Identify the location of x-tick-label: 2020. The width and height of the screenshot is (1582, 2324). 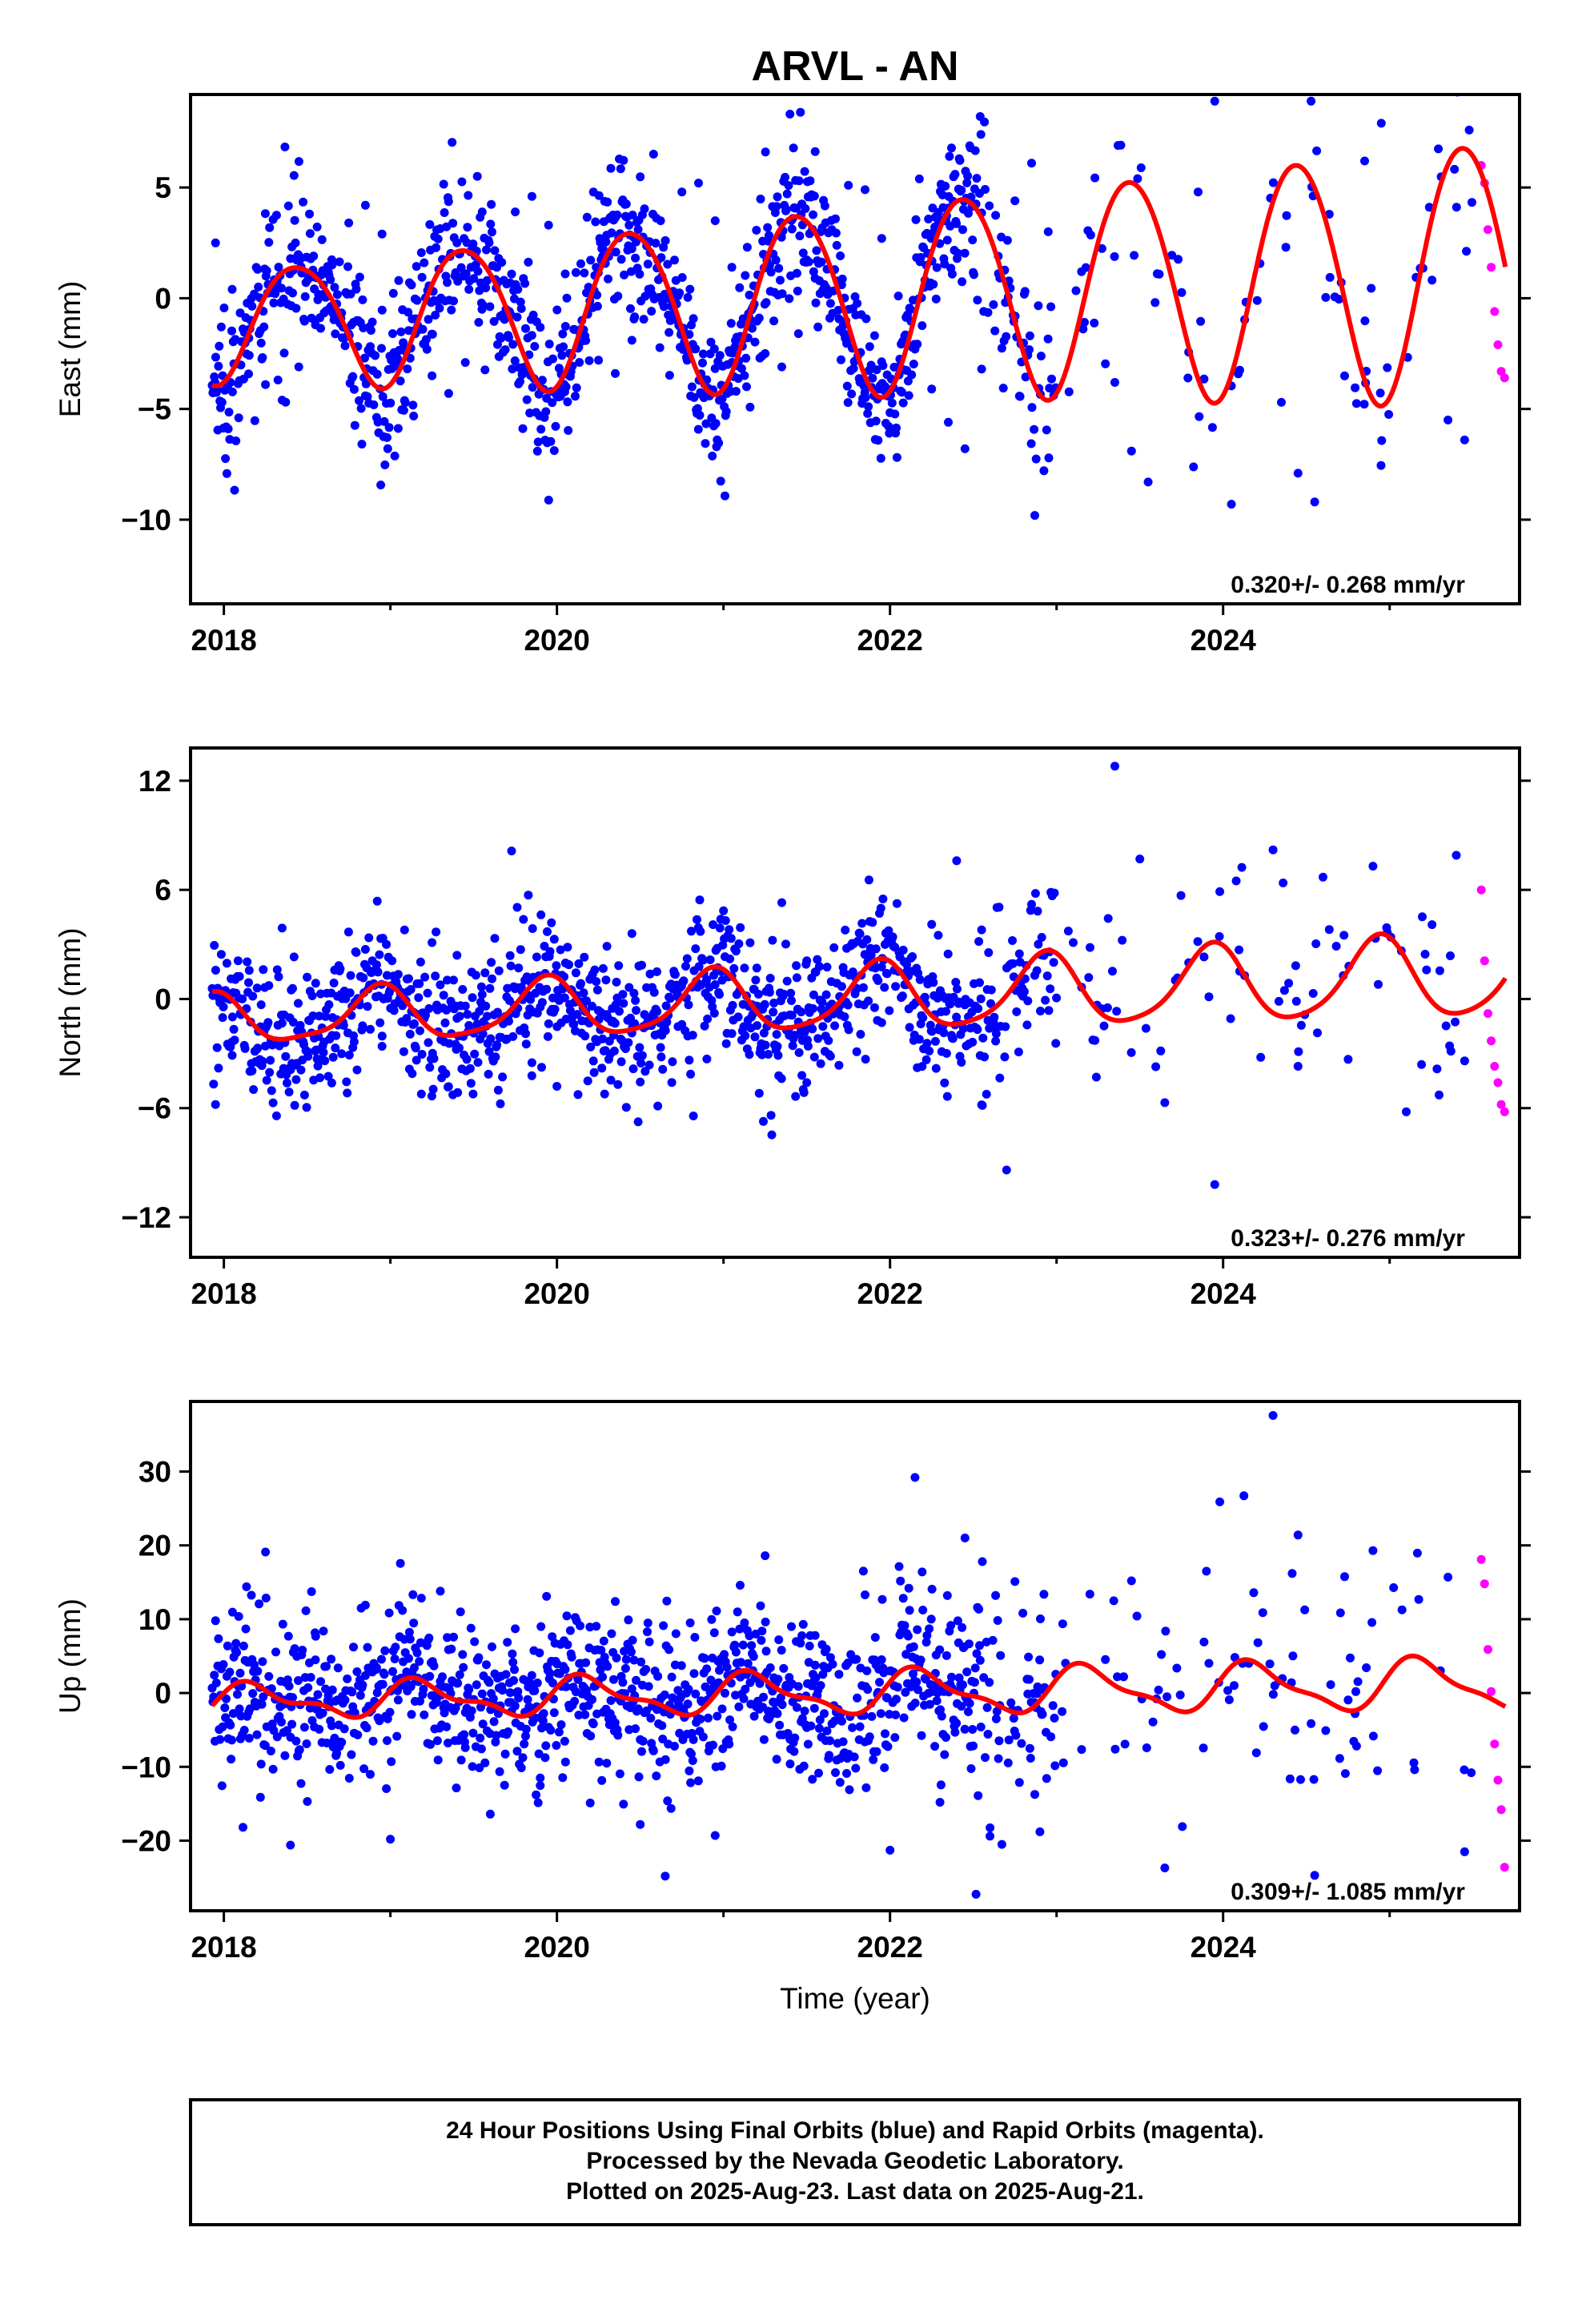
(556, 1947).